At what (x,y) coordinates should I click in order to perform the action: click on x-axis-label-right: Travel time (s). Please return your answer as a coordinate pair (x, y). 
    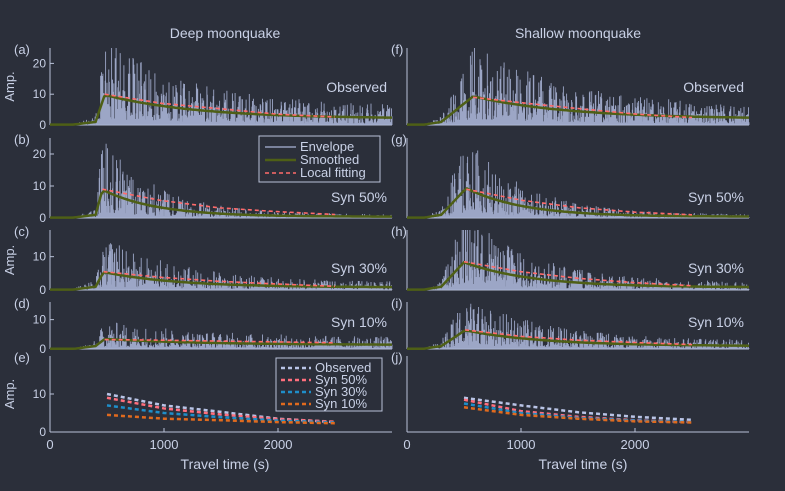
    Looking at the image, I should click on (583, 464).